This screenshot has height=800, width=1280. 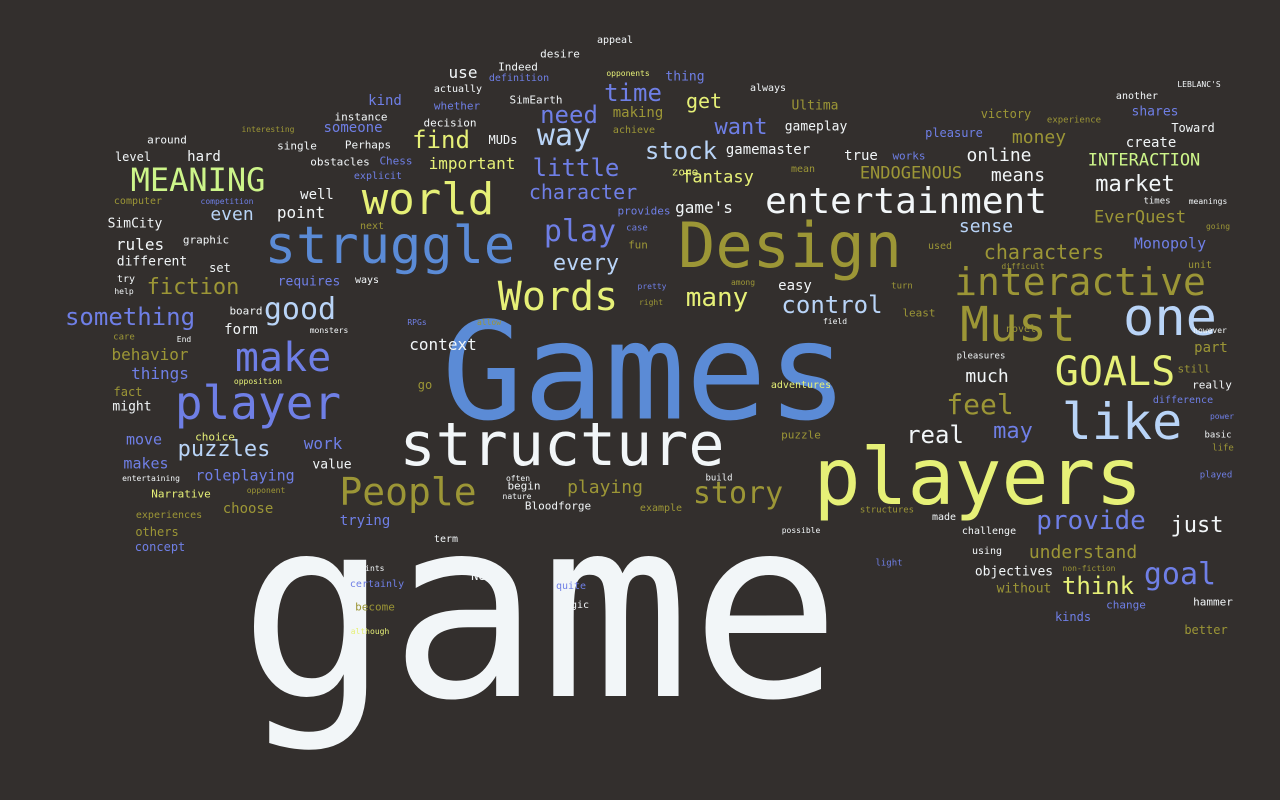 I want to click on word-magic: magic, so click(x=574, y=605).